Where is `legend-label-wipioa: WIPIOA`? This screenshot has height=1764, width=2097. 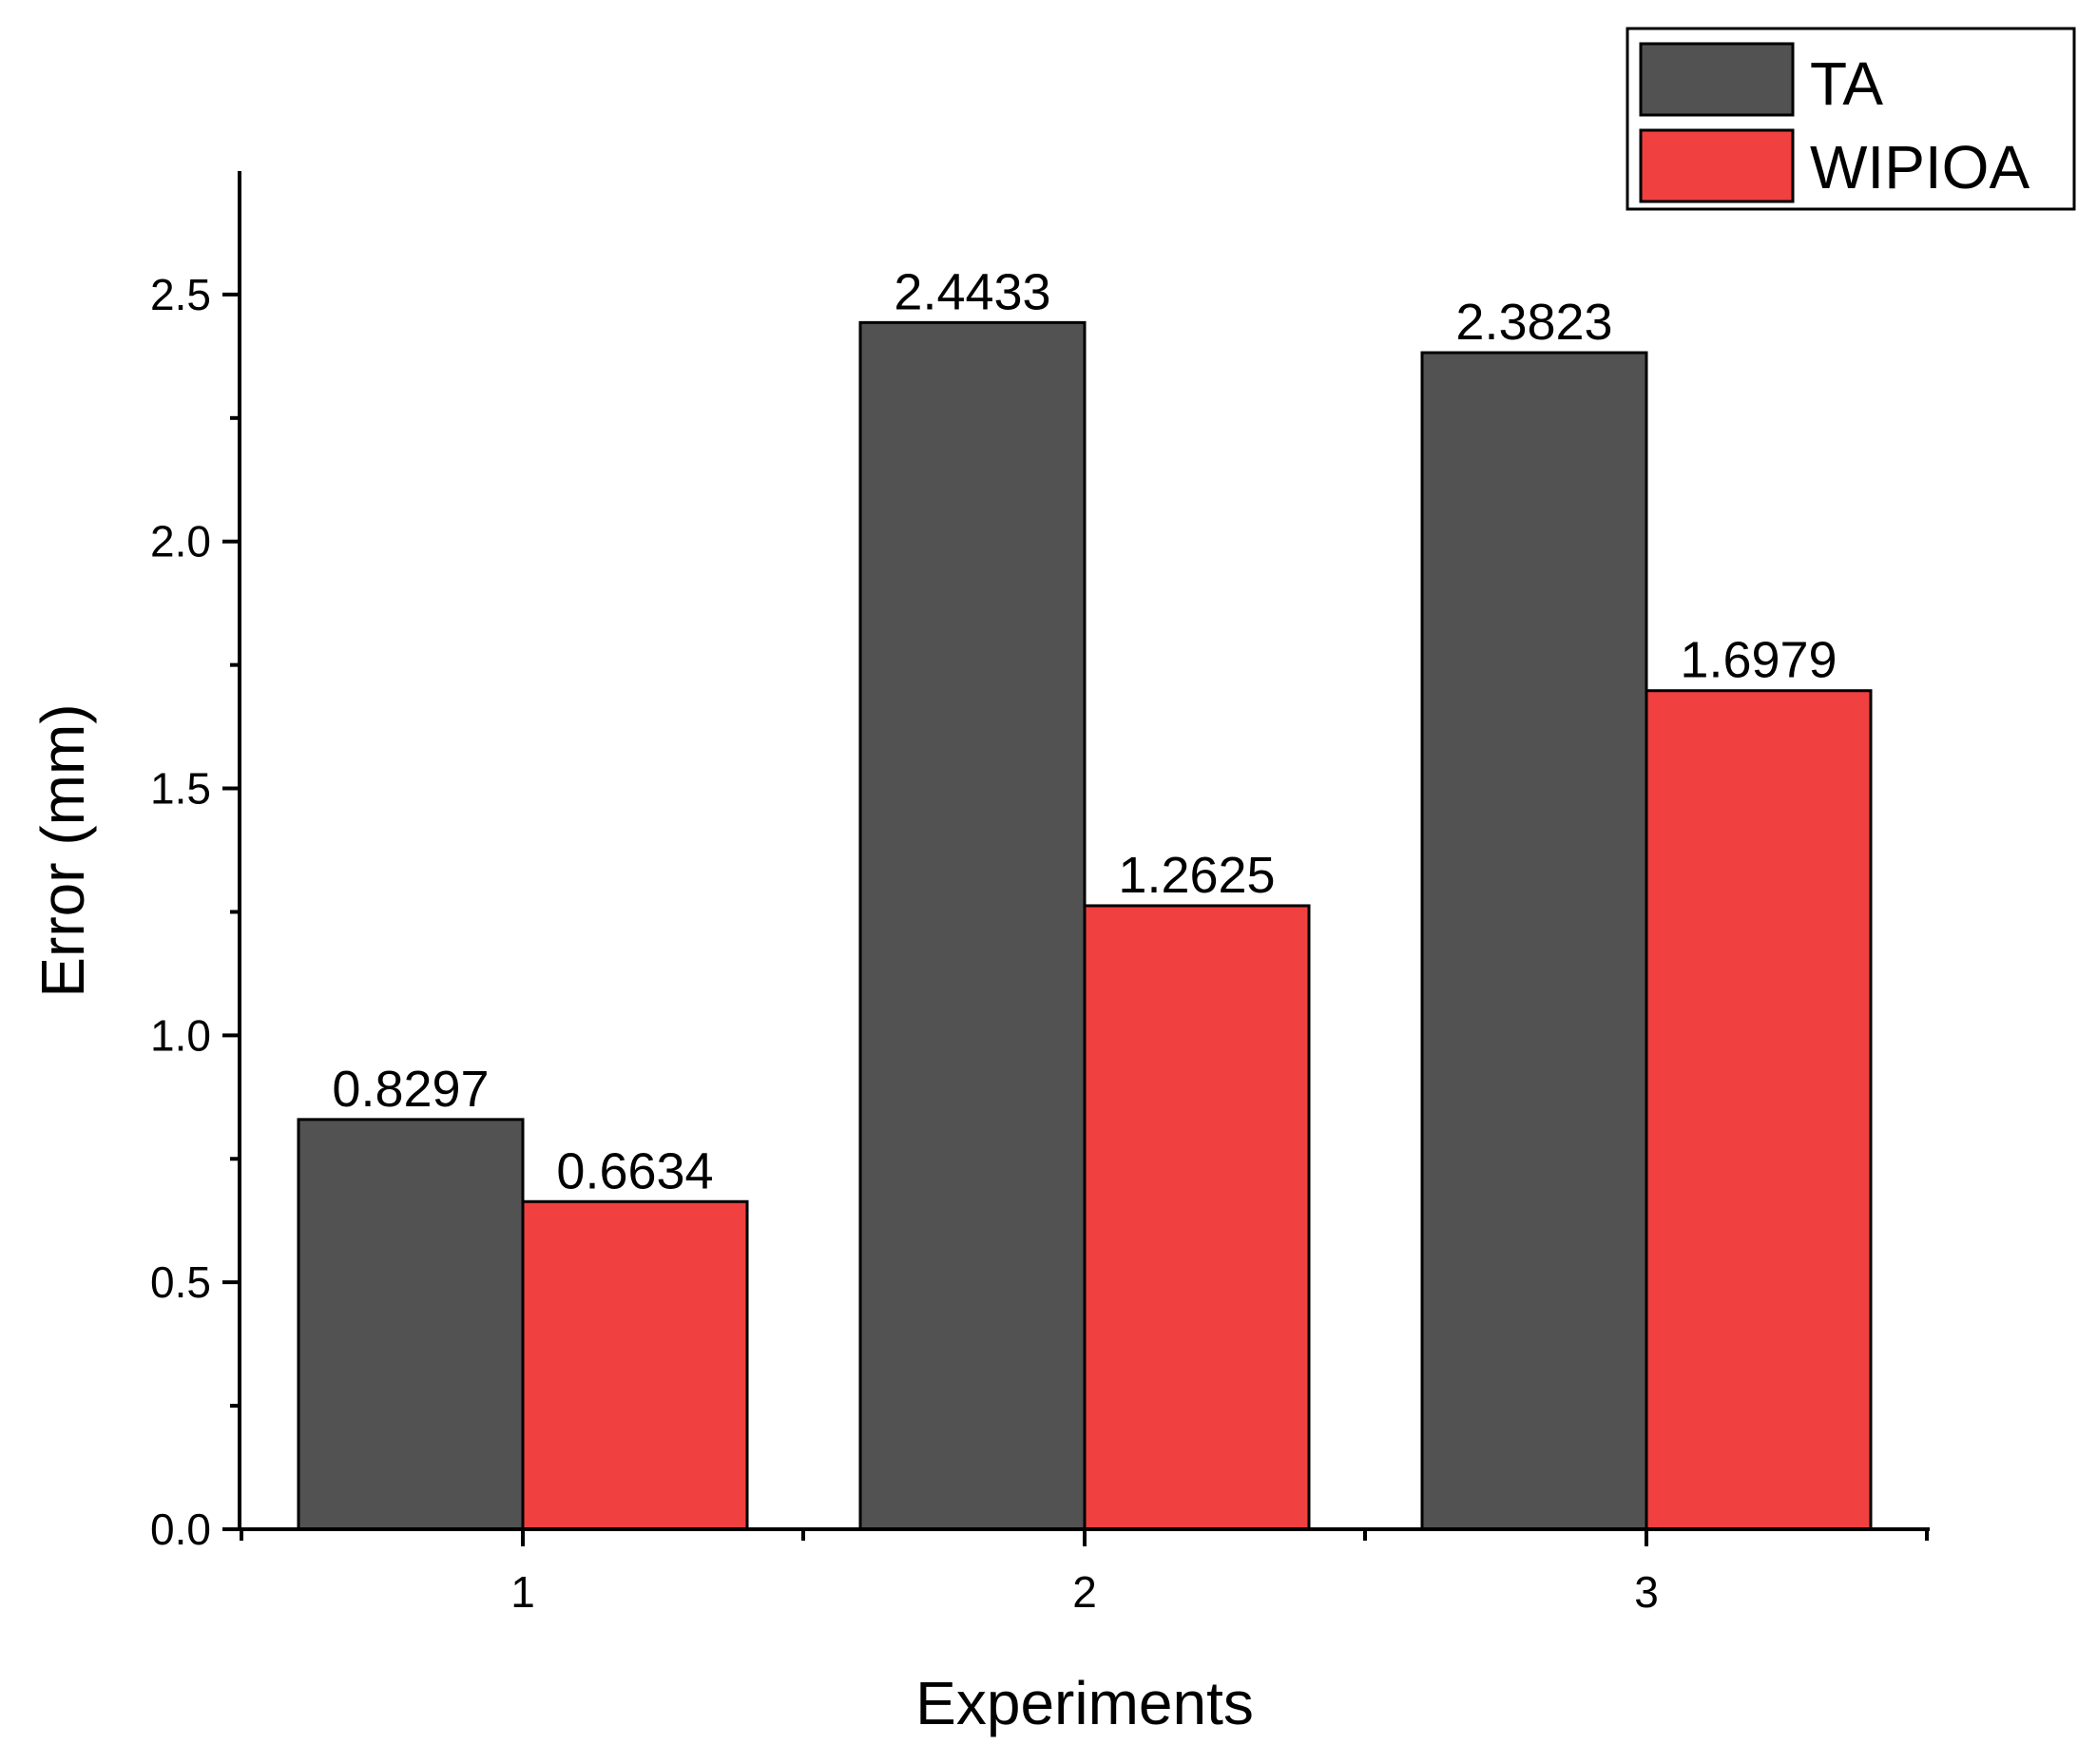 legend-label-wipioa: WIPIOA is located at coordinates (1920, 167).